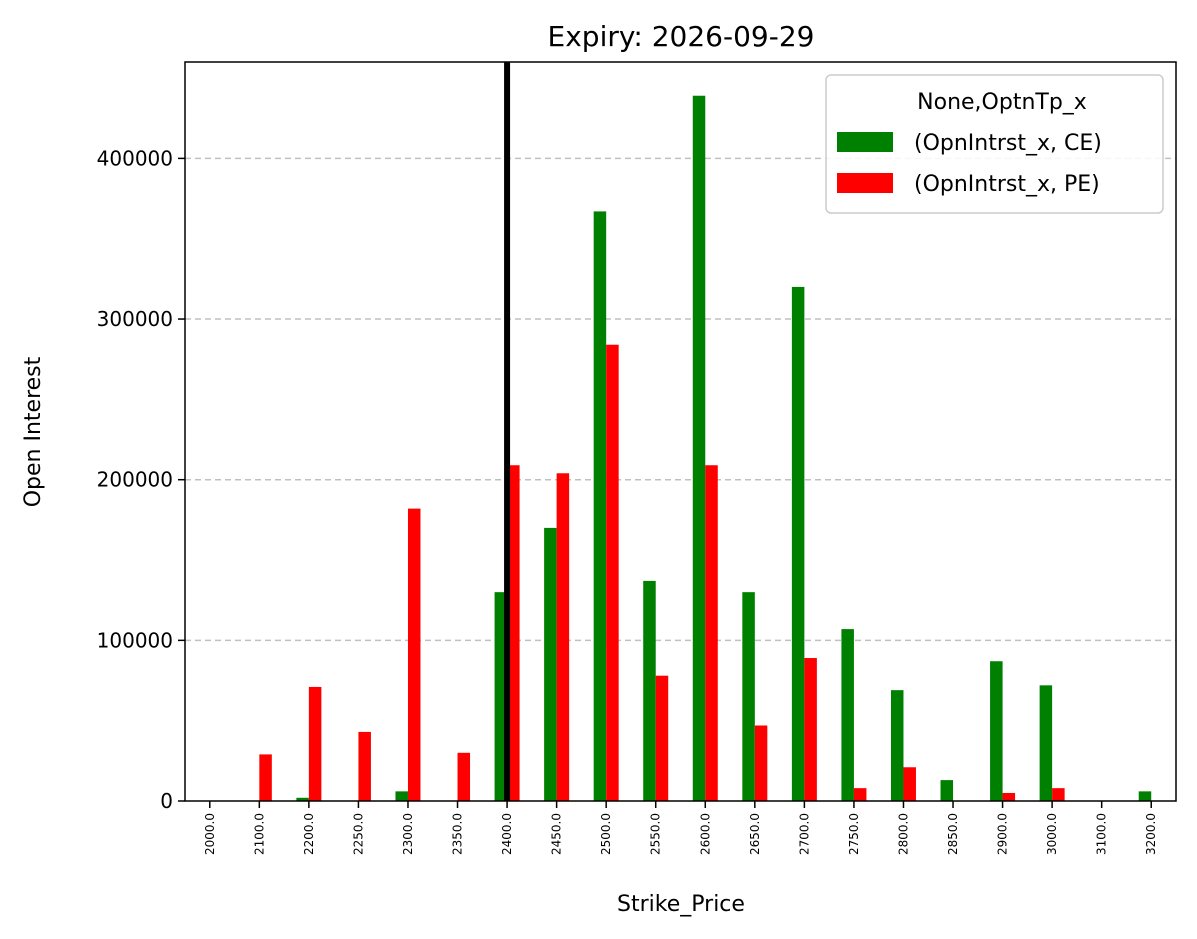  I want to click on x-tick-label: 2200.0, so click(309, 834).